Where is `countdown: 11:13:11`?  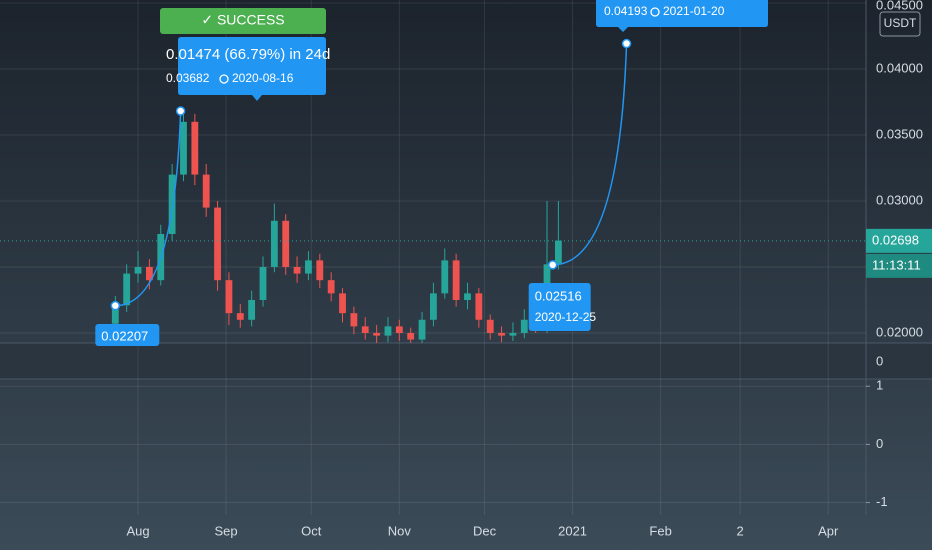
countdown: 11:13:11 is located at coordinates (896, 264).